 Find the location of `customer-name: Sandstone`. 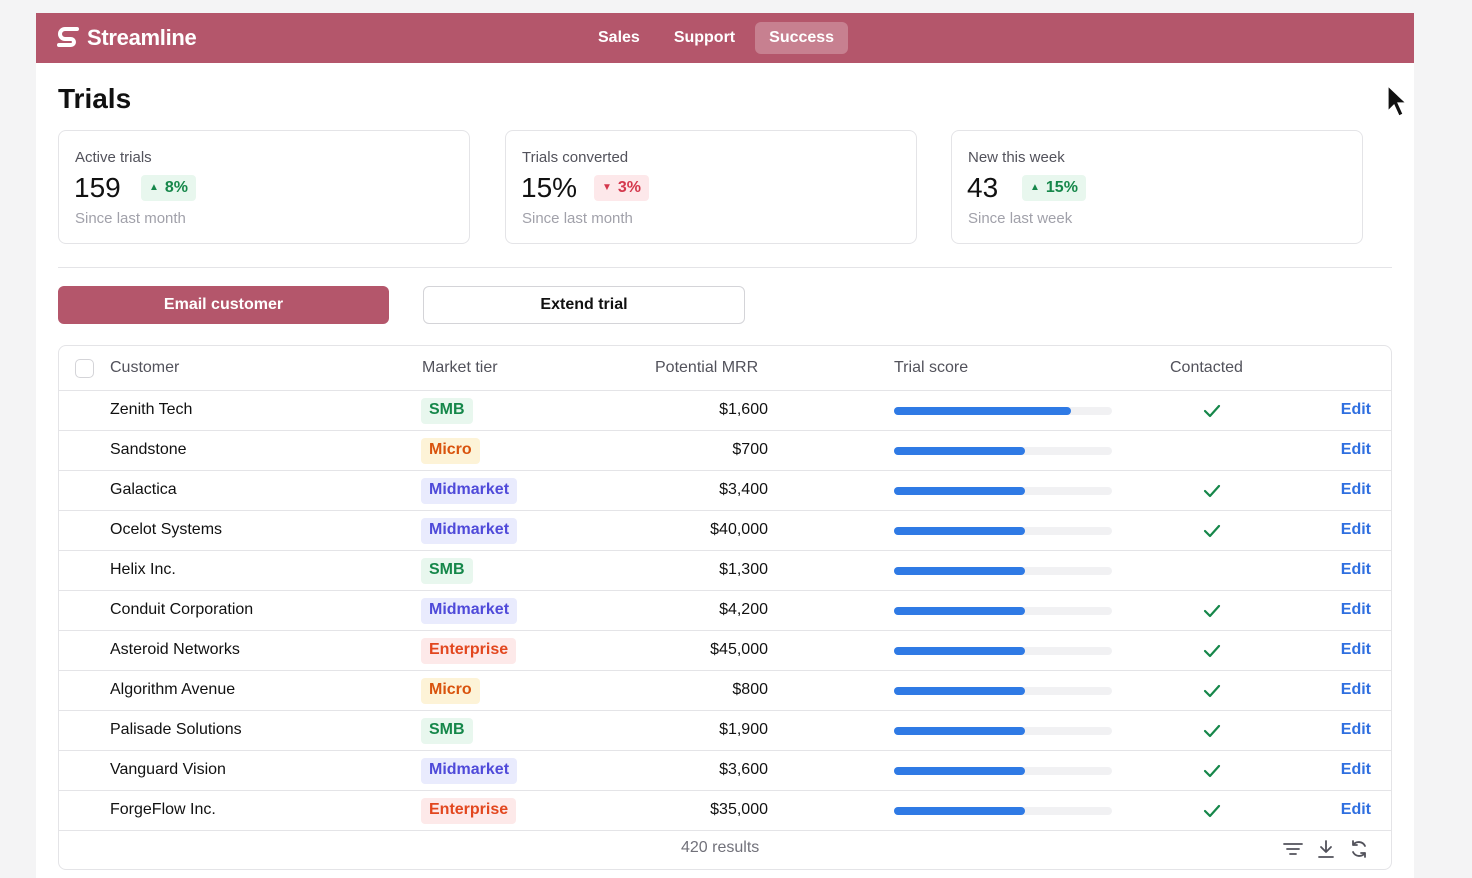

customer-name: Sandstone is located at coordinates (148, 449).